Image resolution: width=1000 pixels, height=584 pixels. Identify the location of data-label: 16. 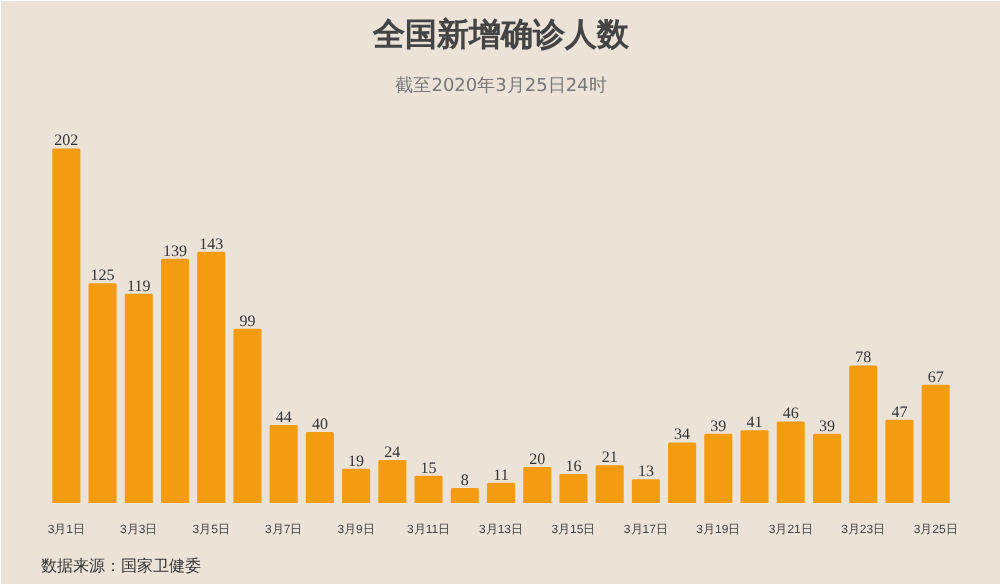
(573, 465).